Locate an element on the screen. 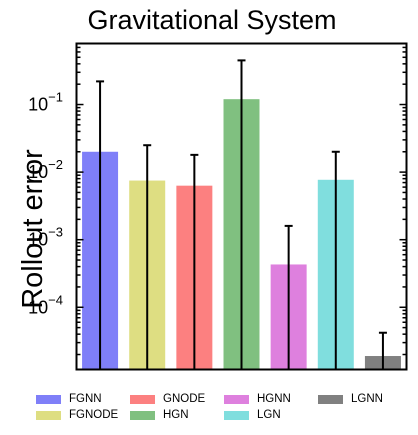 Image resolution: width=418 pixels, height=435 pixels. legend-label: LGN is located at coordinates (269, 415).